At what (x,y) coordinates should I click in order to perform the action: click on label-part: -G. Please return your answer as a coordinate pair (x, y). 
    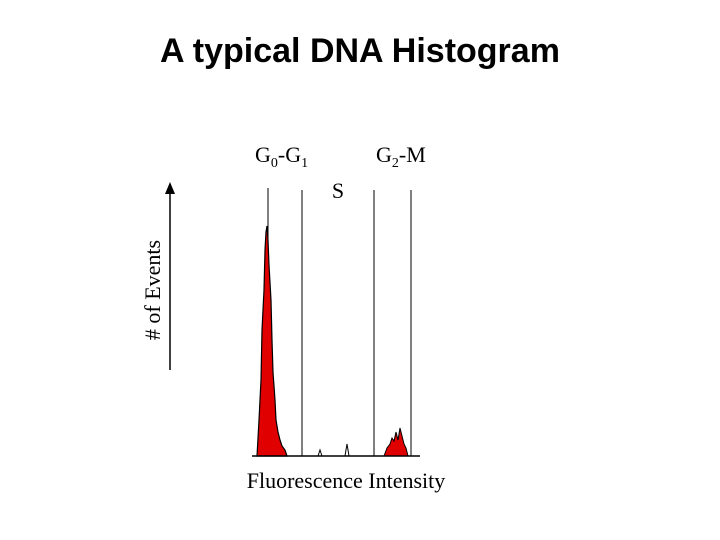
    Looking at the image, I should click on (289, 154).